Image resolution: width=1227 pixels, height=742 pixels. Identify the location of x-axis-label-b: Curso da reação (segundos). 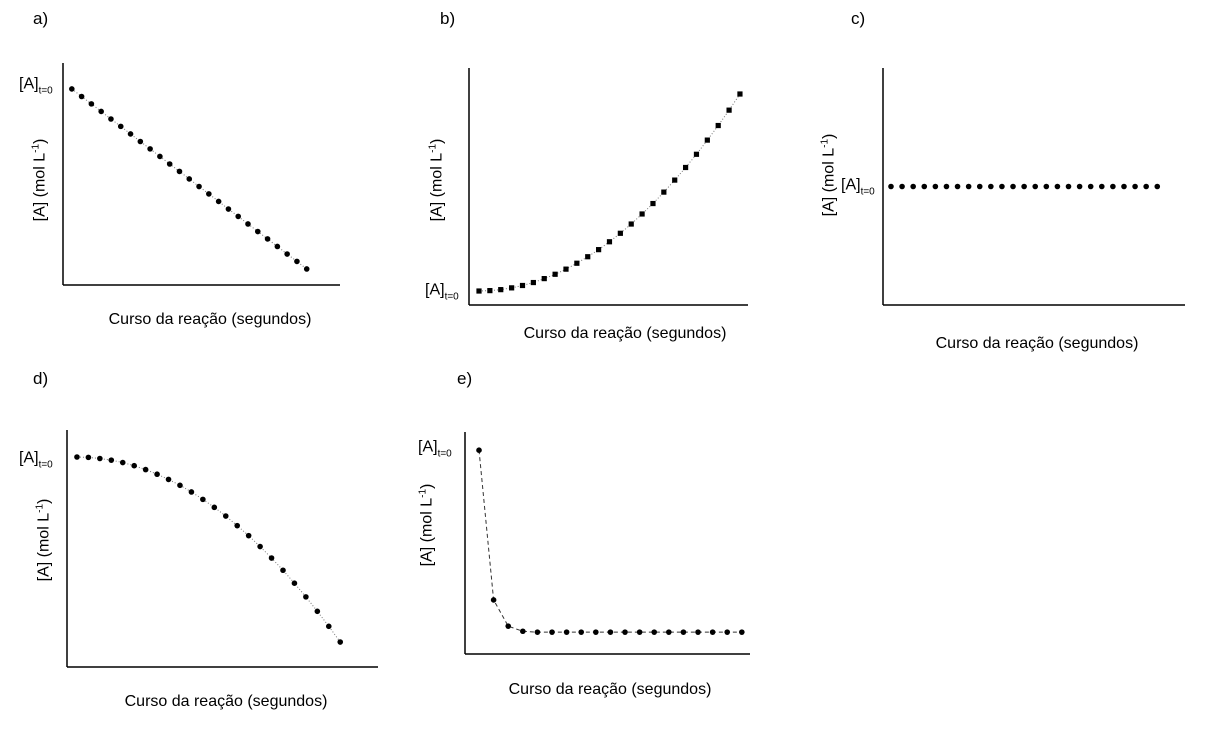
(625, 333).